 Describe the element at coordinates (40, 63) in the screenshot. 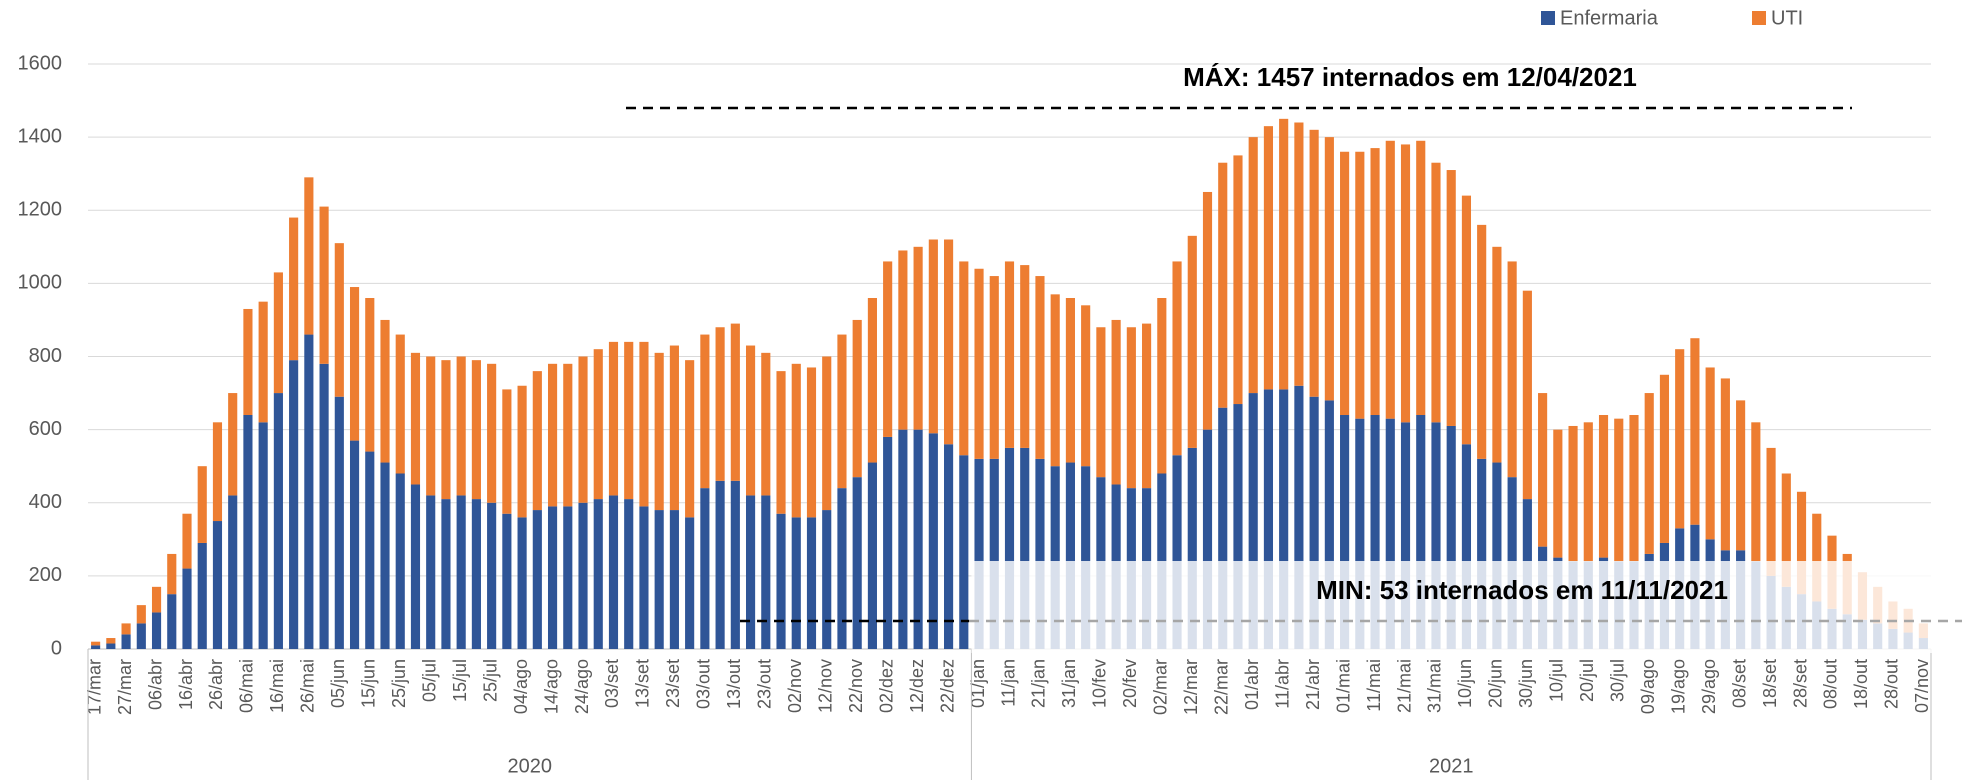

I see `y-tick-label: 1600` at that location.